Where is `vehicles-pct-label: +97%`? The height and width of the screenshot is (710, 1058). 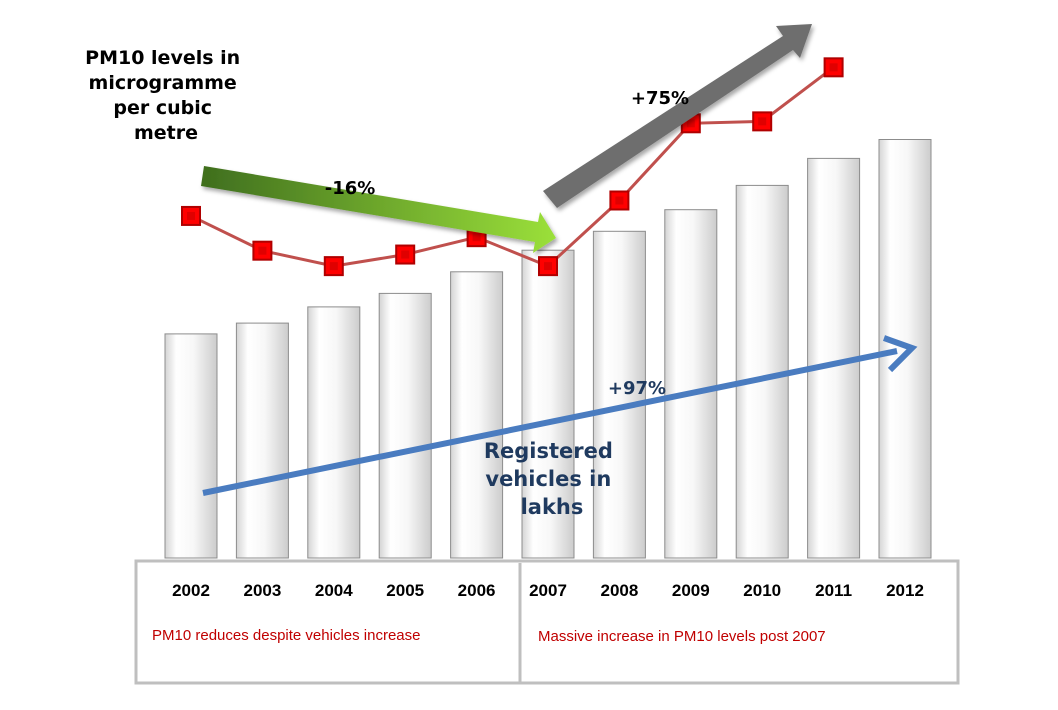
vehicles-pct-label: +97% is located at coordinates (637, 388).